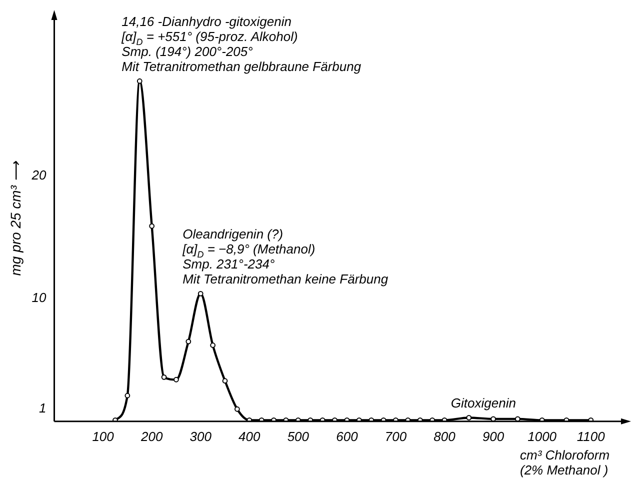  What do you see at coordinates (445, 436) in the screenshot?
I see `x-tick-label: 800` at bounding box center [445, 436].